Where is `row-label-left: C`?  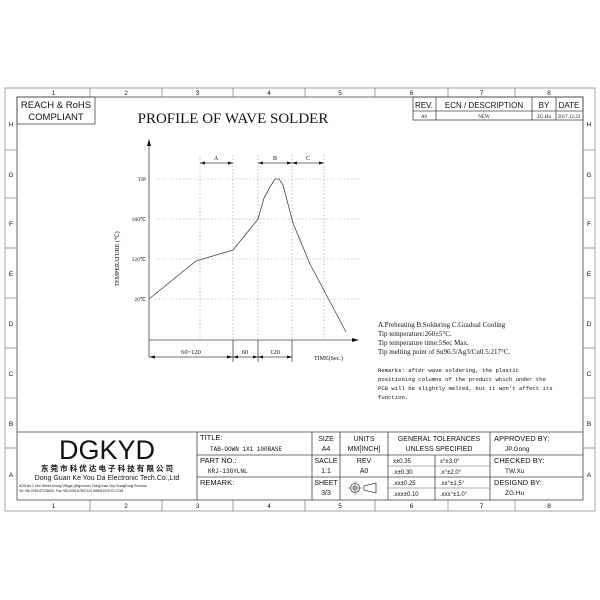
row-label-left: C is located at coordinates (11, 374).